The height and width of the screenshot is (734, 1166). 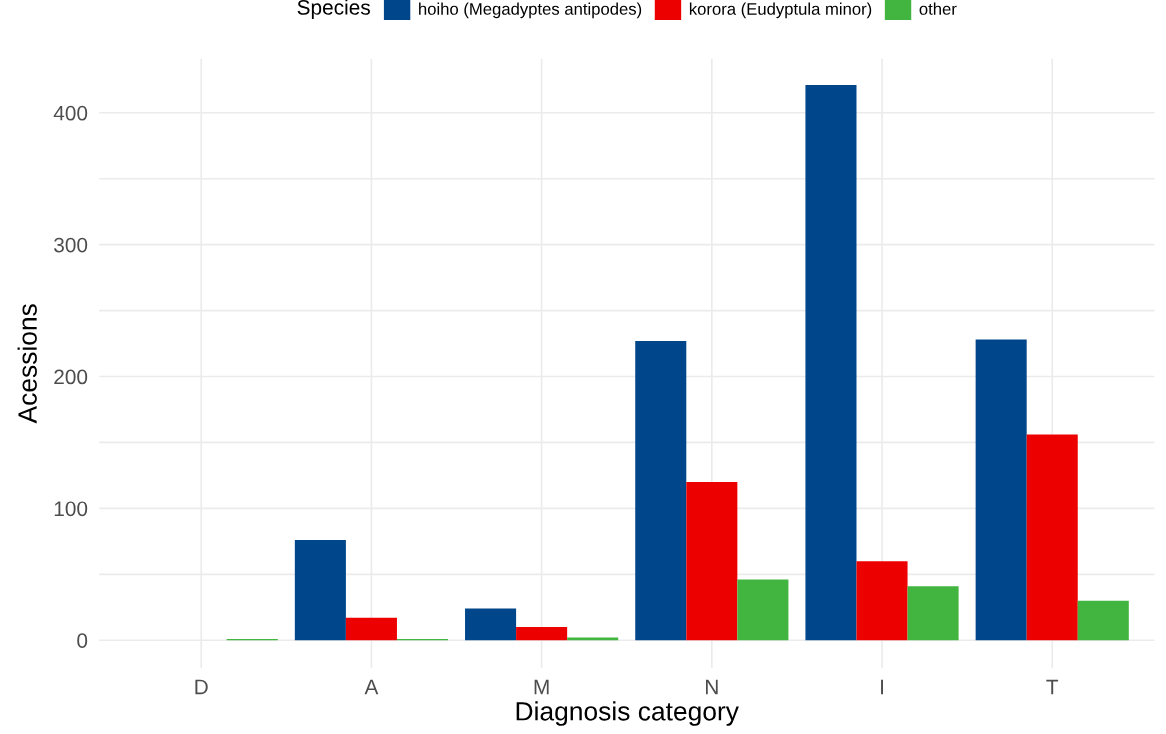 What do you see at coordinates (541, 687) in the screenshot?
I see `x-tick-label: M` at bounding box center [541, 687].